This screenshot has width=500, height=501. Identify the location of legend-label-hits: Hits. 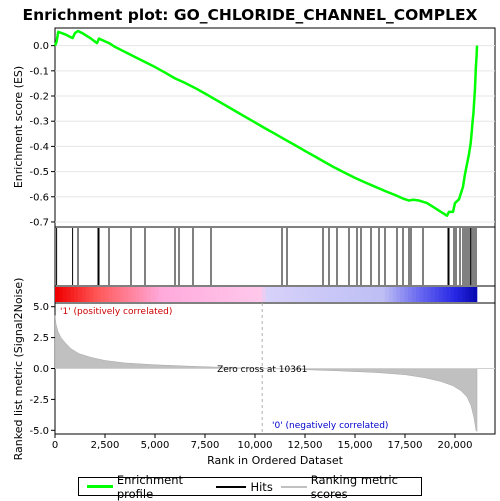
(261, 486).